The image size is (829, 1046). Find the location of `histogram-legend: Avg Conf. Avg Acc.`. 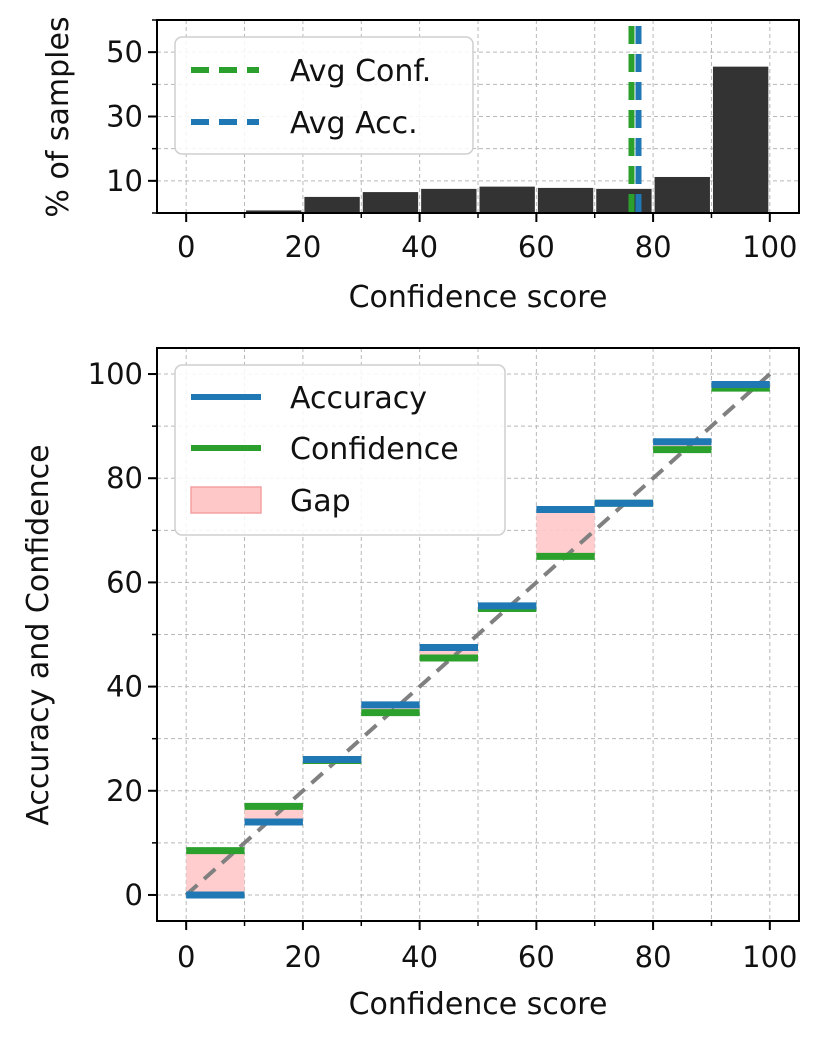

histogram-legend: Avg Conf. Avg Acc. is located at coordinates (324, 95).